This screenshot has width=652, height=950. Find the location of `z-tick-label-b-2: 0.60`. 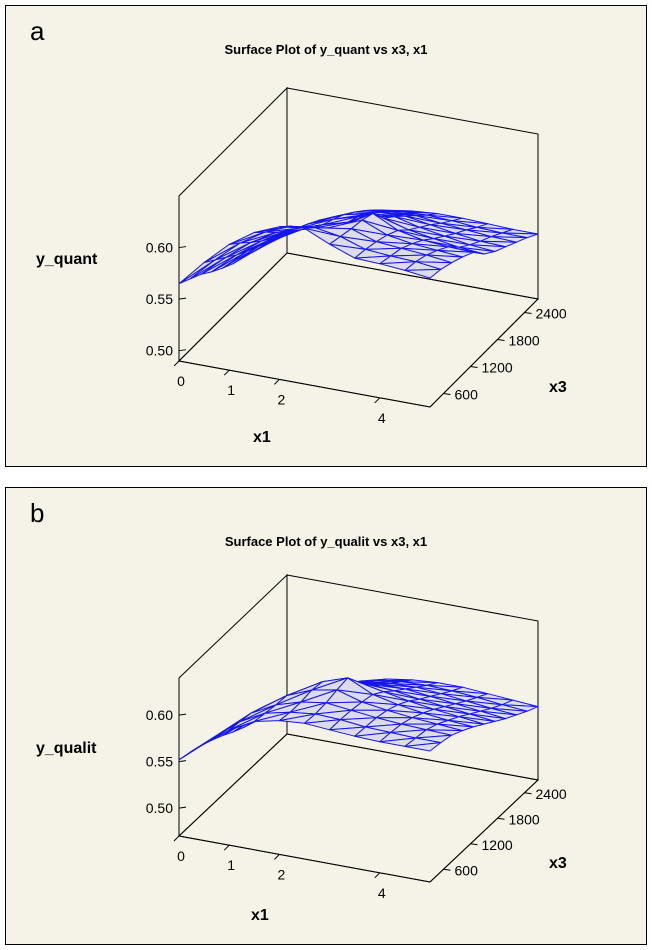

z-tick-label-b-2: 0.60 is located at coordinates (159, 715).